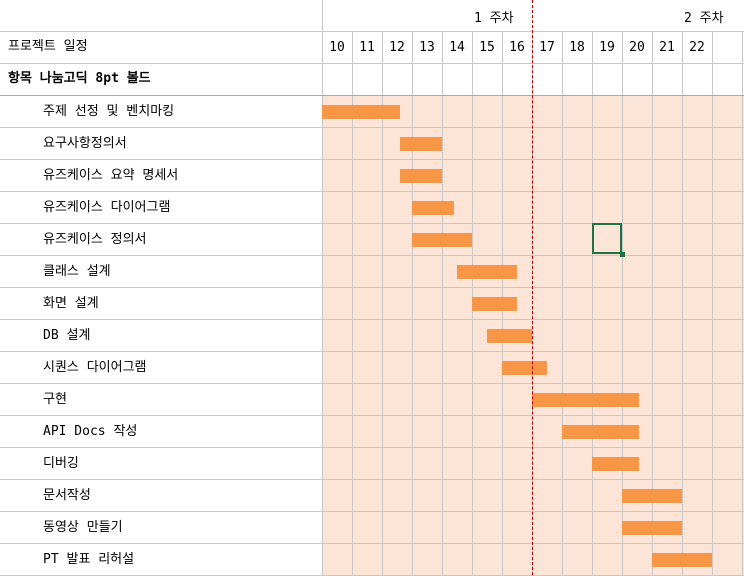  What do you see at coordinates (607, 47) in the screenshot?
I see `day-19: 19` at bounding box center [607, 47].